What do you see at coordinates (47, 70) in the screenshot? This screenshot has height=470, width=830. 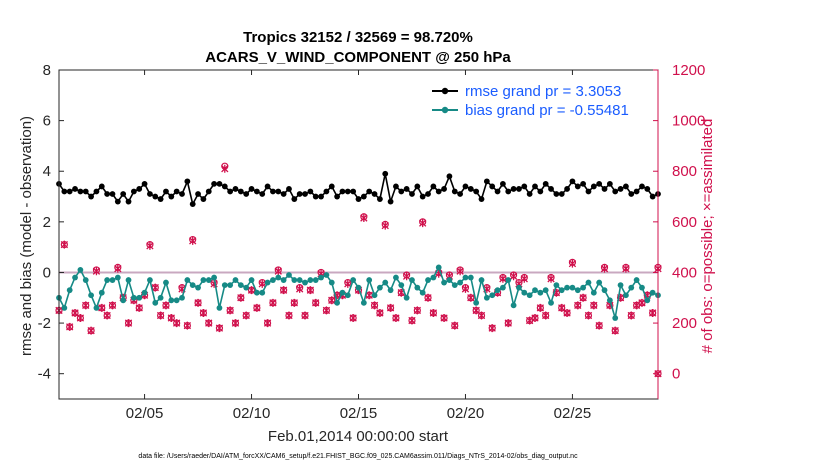 I see `y-left-tick-label: 8` at bounding box center [47, 70].